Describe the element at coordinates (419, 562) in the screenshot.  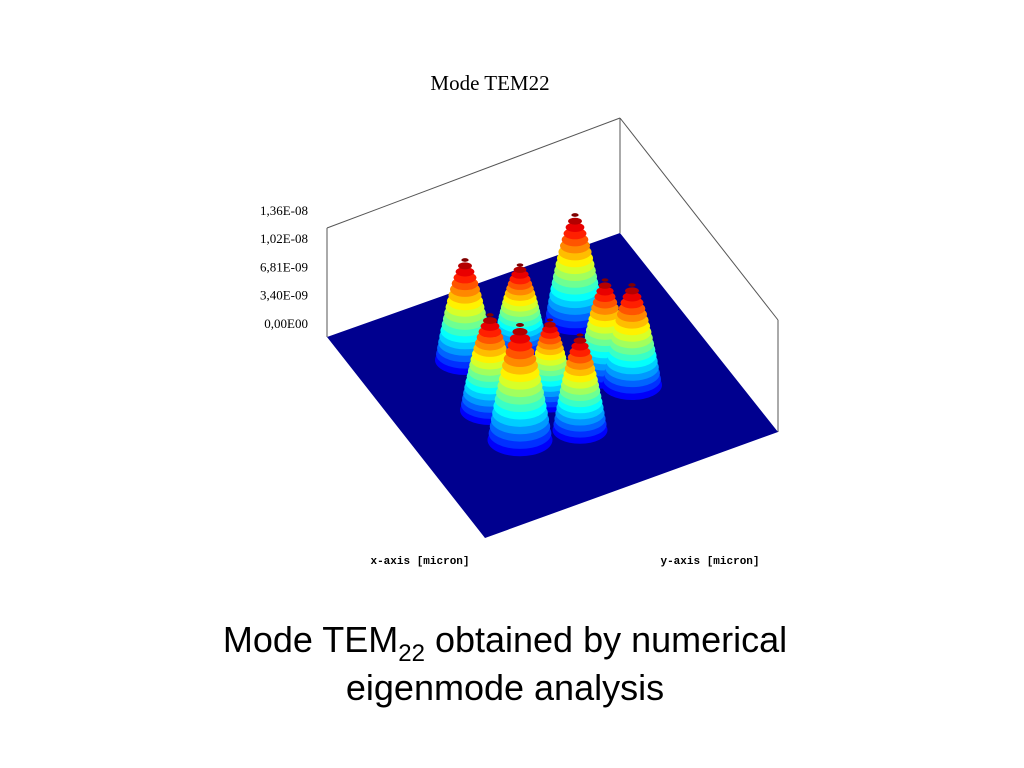
I see `x-axis-label: x-axis [micron]` at that location.